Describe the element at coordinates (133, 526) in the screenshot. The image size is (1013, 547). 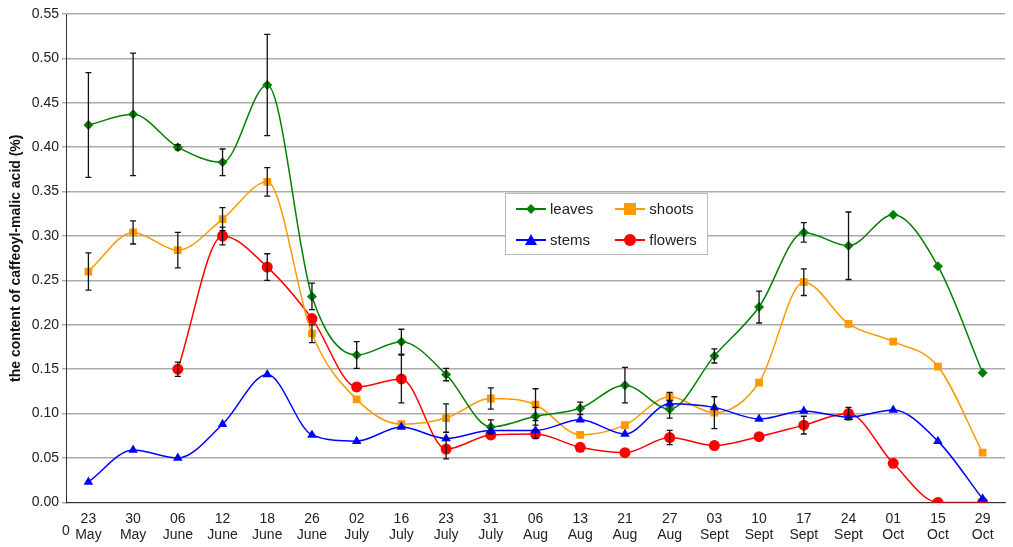
I see `x-tick-label: 30 May` at that location.